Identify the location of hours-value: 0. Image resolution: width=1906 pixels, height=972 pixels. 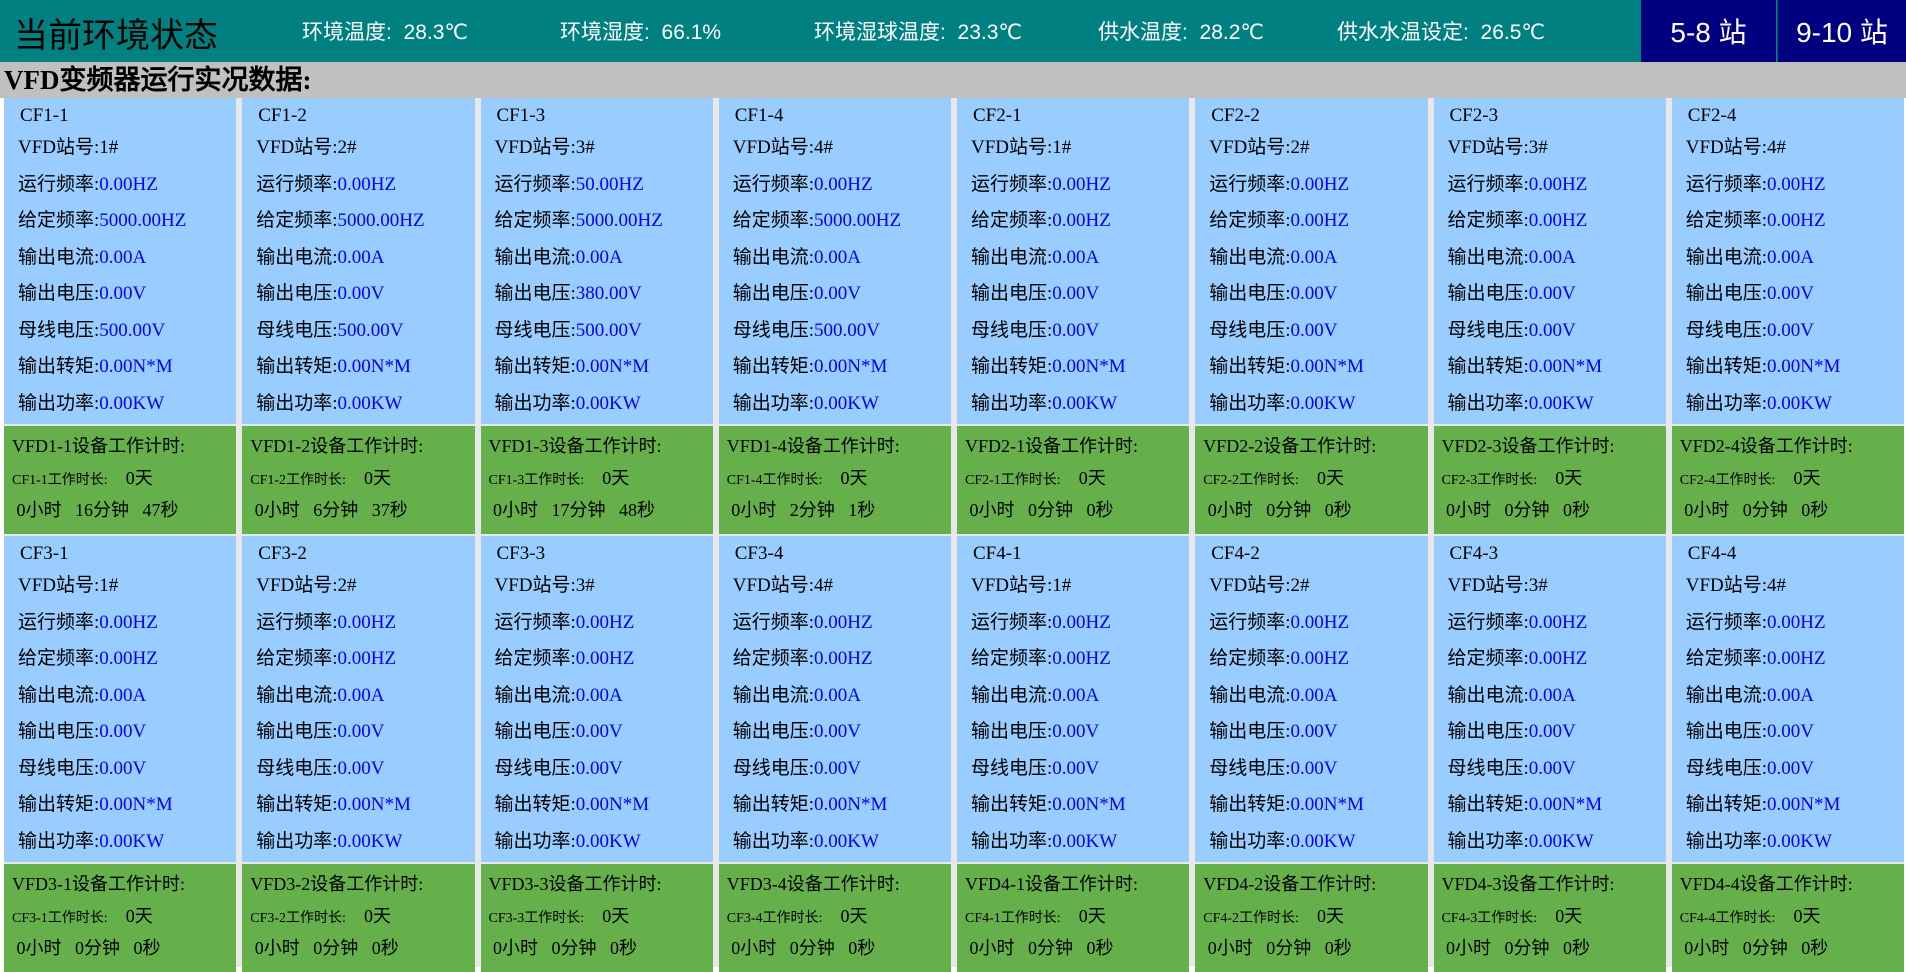
(21, 948).